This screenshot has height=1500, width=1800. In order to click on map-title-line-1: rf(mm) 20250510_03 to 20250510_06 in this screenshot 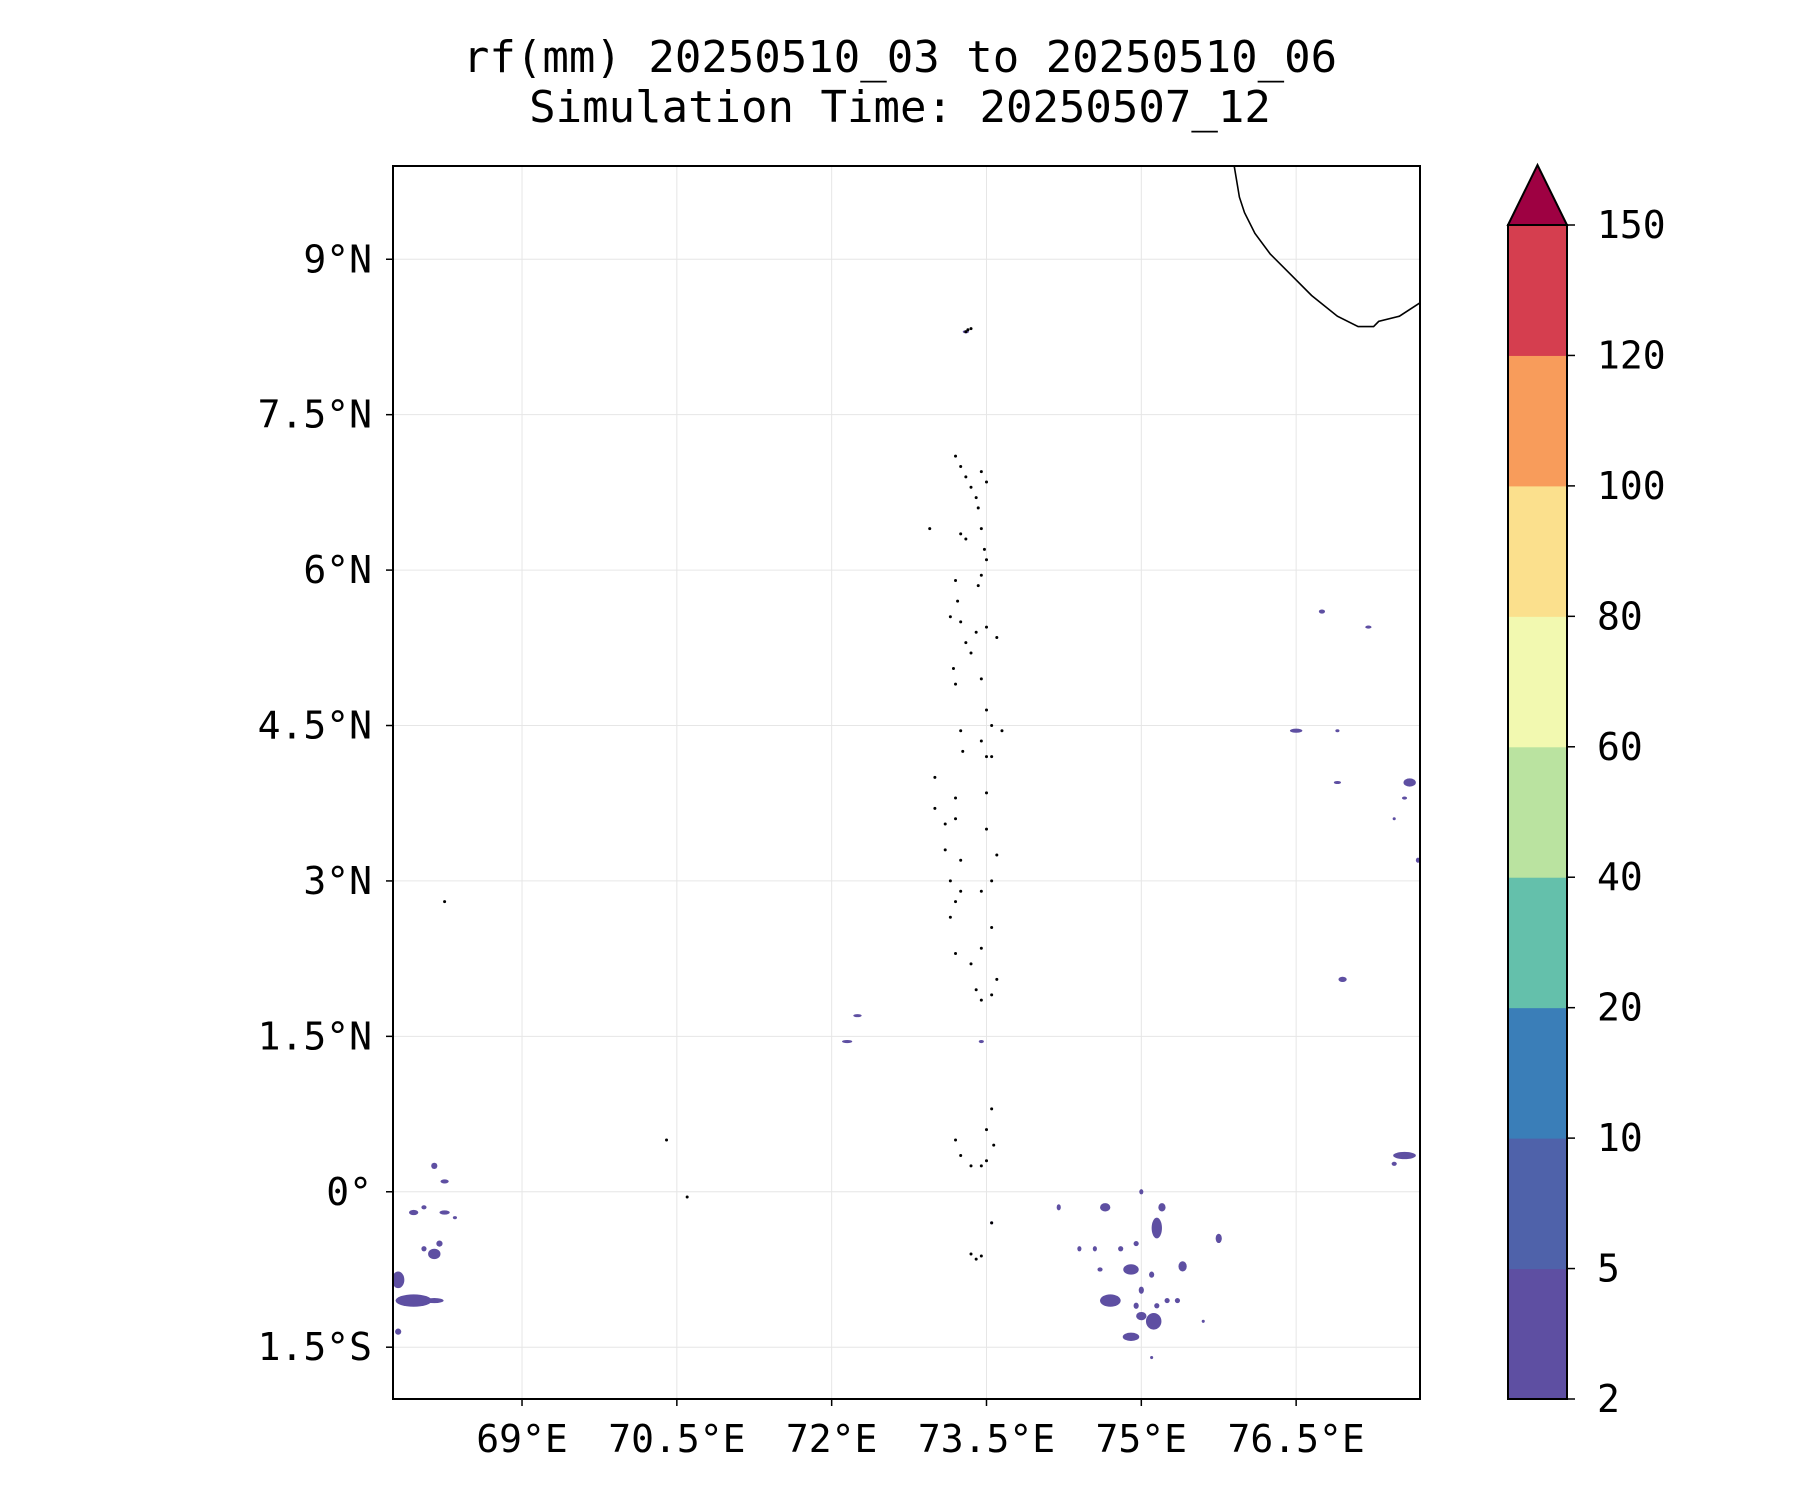, I will do `click(900, 57)`.